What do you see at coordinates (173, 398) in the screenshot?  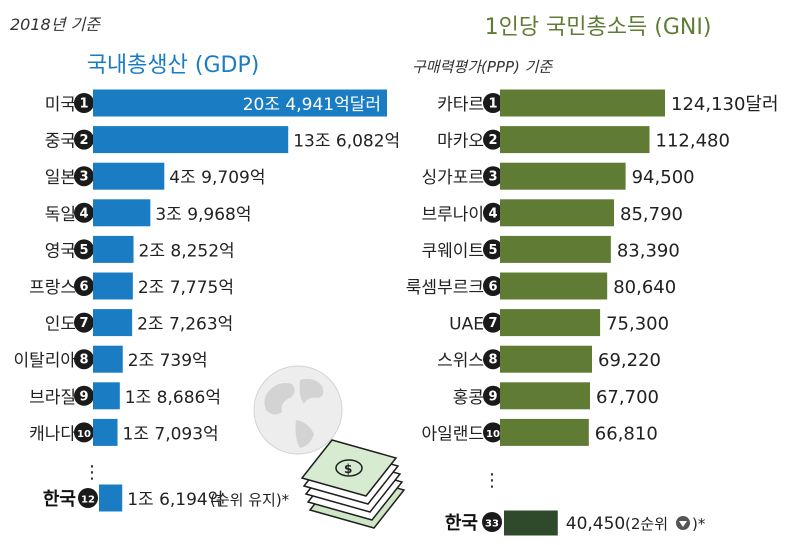 I see `gdp-value-label: 1조 8,686억` at bounding box center [173, 398].